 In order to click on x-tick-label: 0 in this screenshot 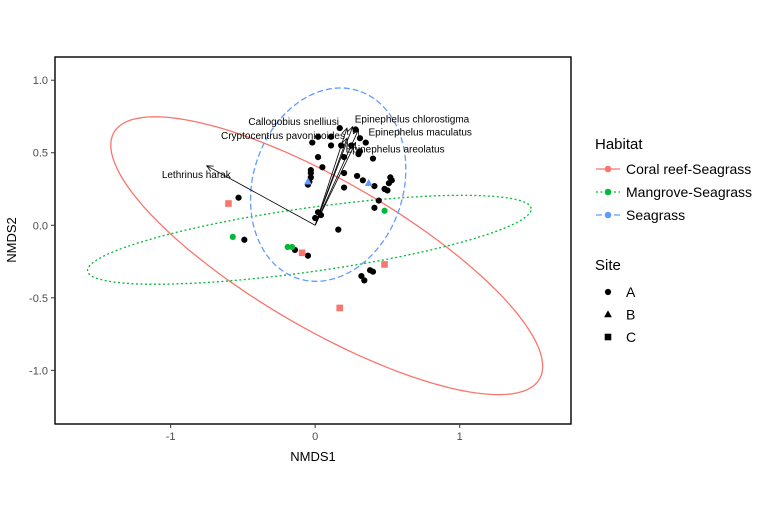, I will do `click(315, 437)`.